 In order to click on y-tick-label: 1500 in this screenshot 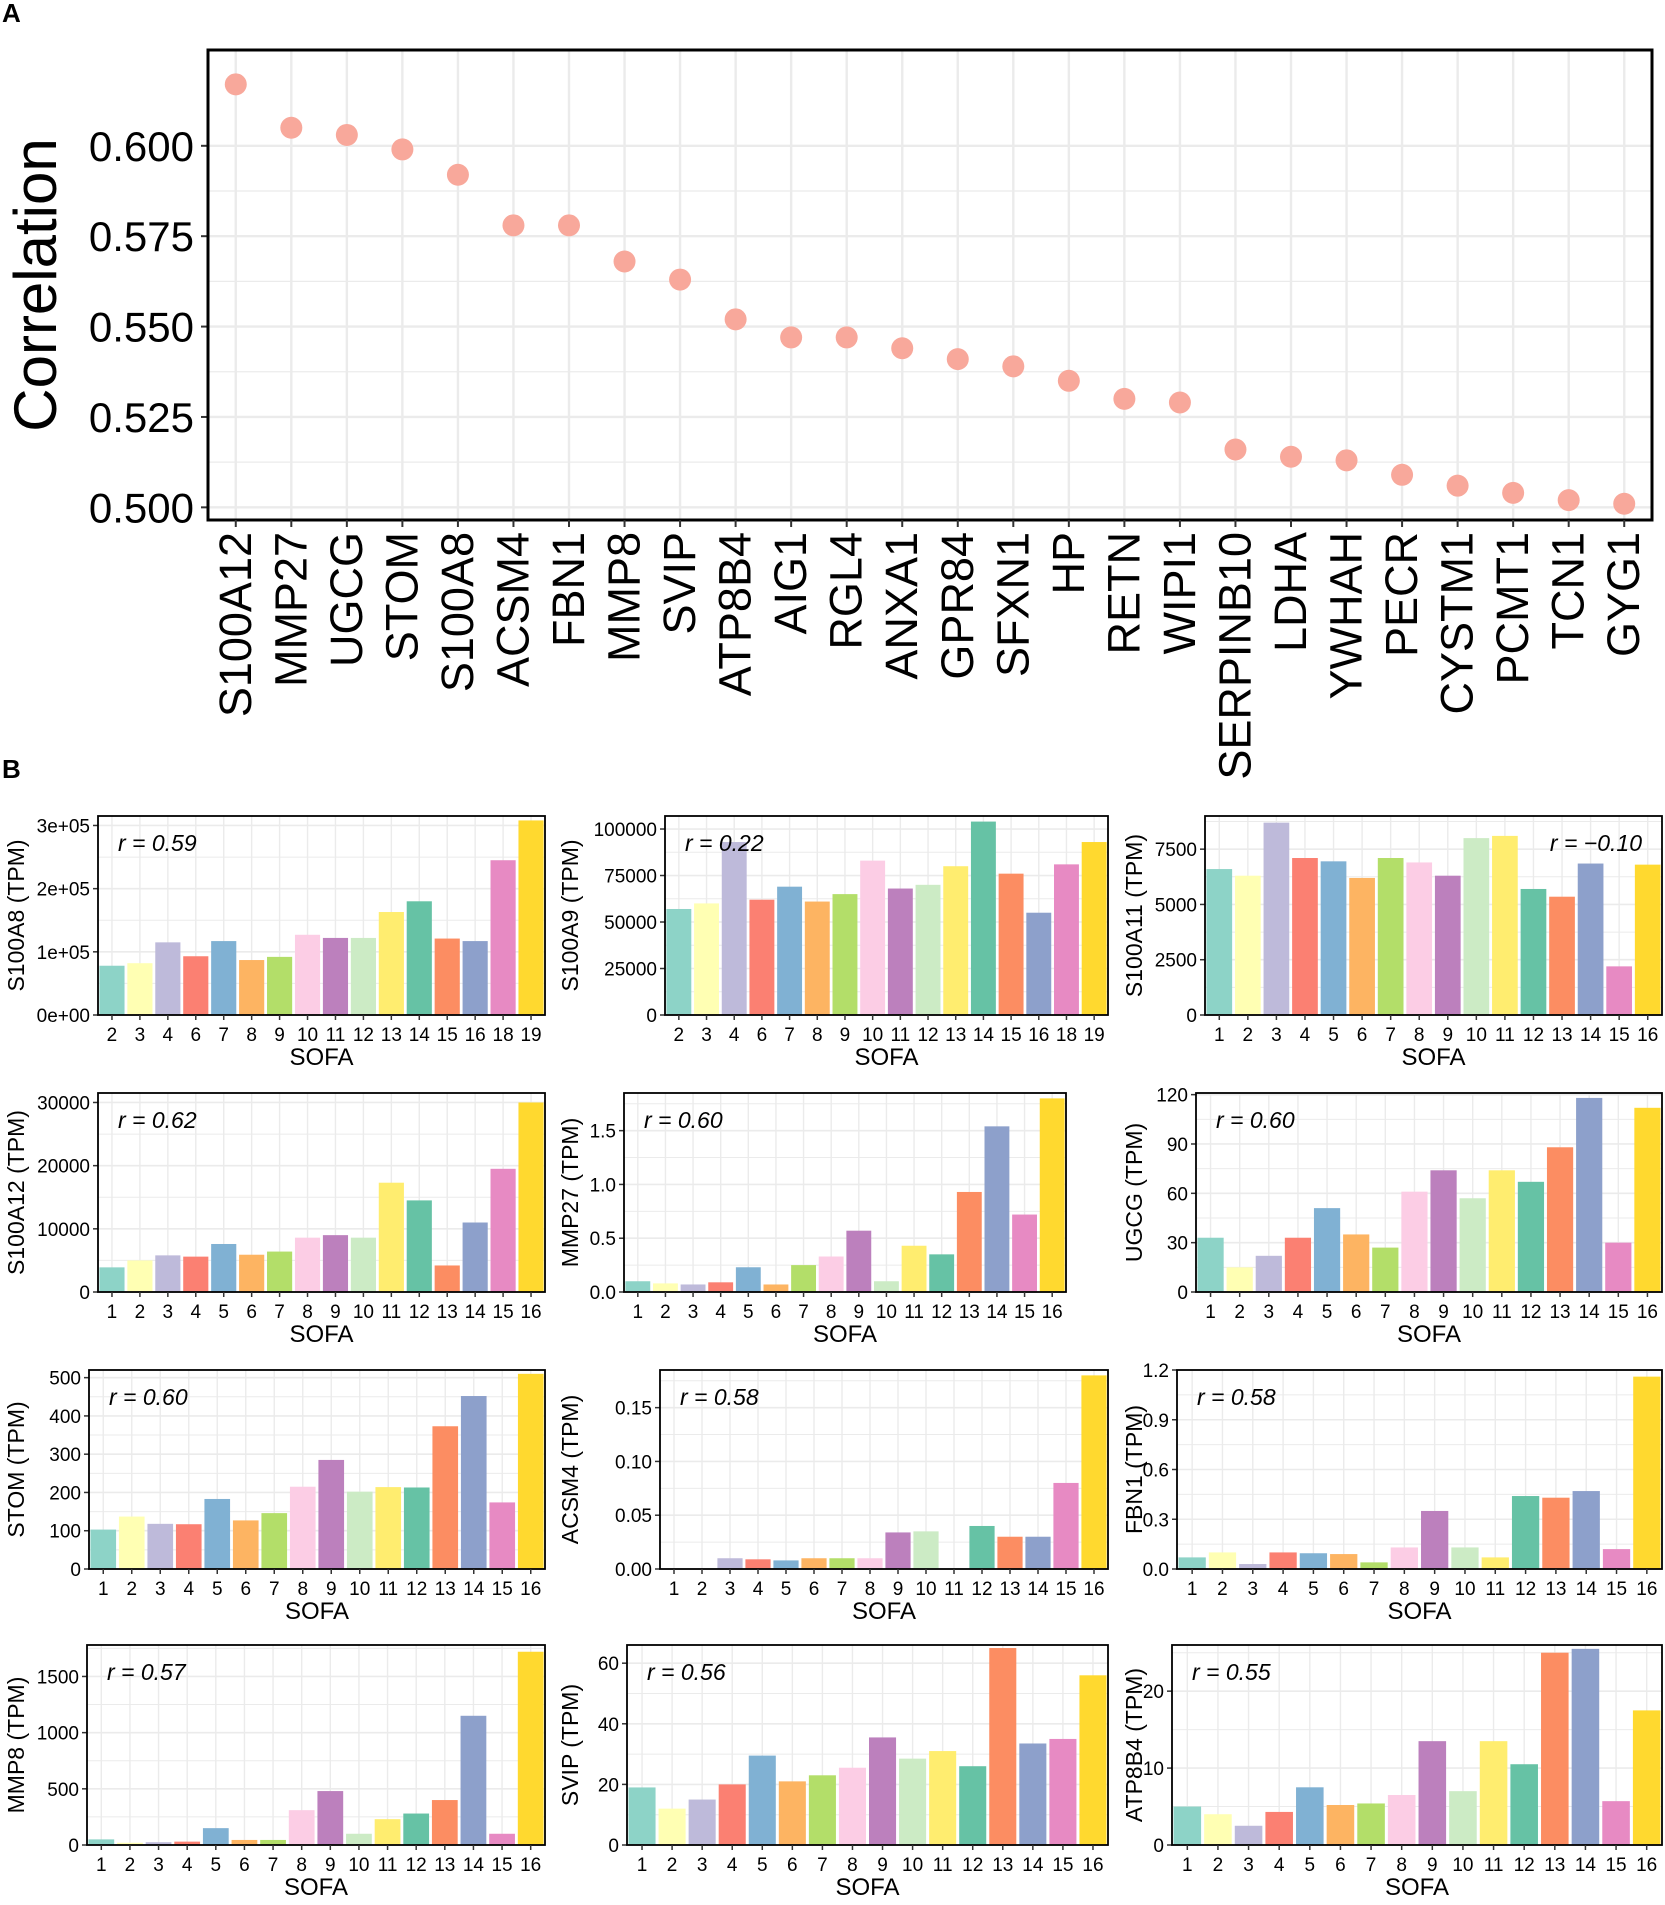, I will do `click(58, 1677)`.